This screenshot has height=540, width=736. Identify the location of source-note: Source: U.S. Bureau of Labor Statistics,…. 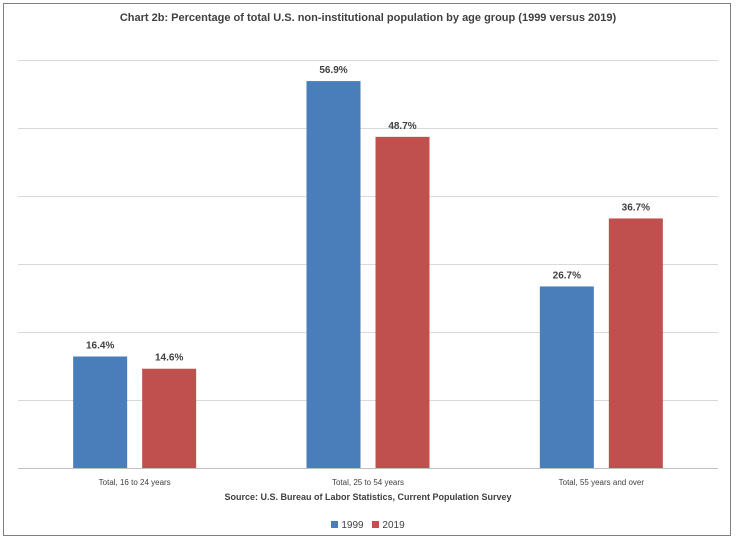
(368, 497).